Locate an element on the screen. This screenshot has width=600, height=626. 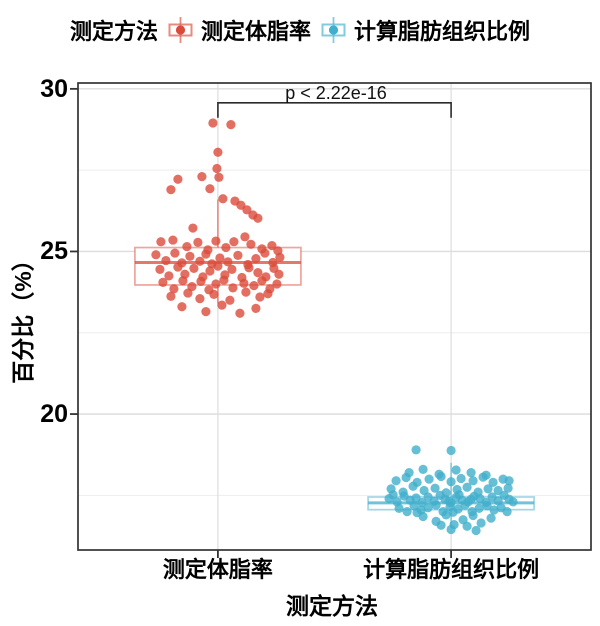
legend-item-label: 测定体脂率 is located at coordinates (255, 31).